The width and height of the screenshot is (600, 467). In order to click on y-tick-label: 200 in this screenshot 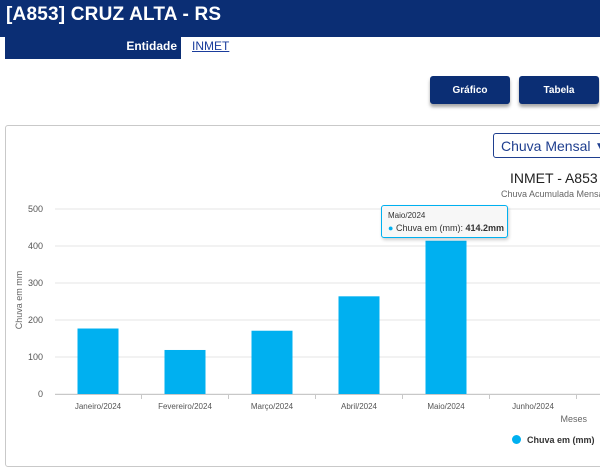, I will do `click(35, 320)`.